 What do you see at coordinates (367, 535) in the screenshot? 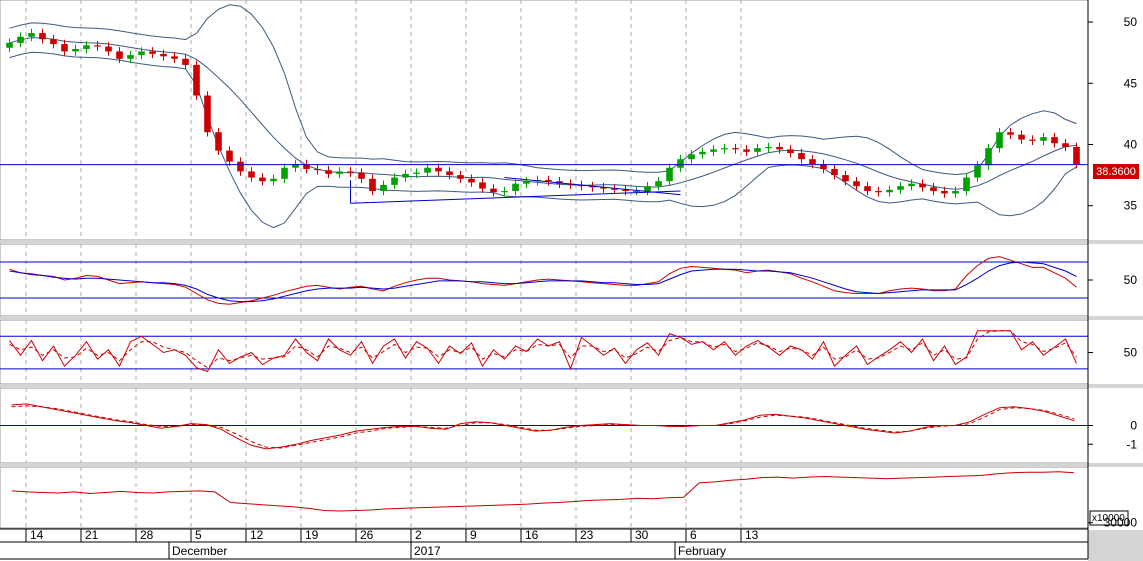
I see `x-tick-label: 26` at bounding box center [367, 535].